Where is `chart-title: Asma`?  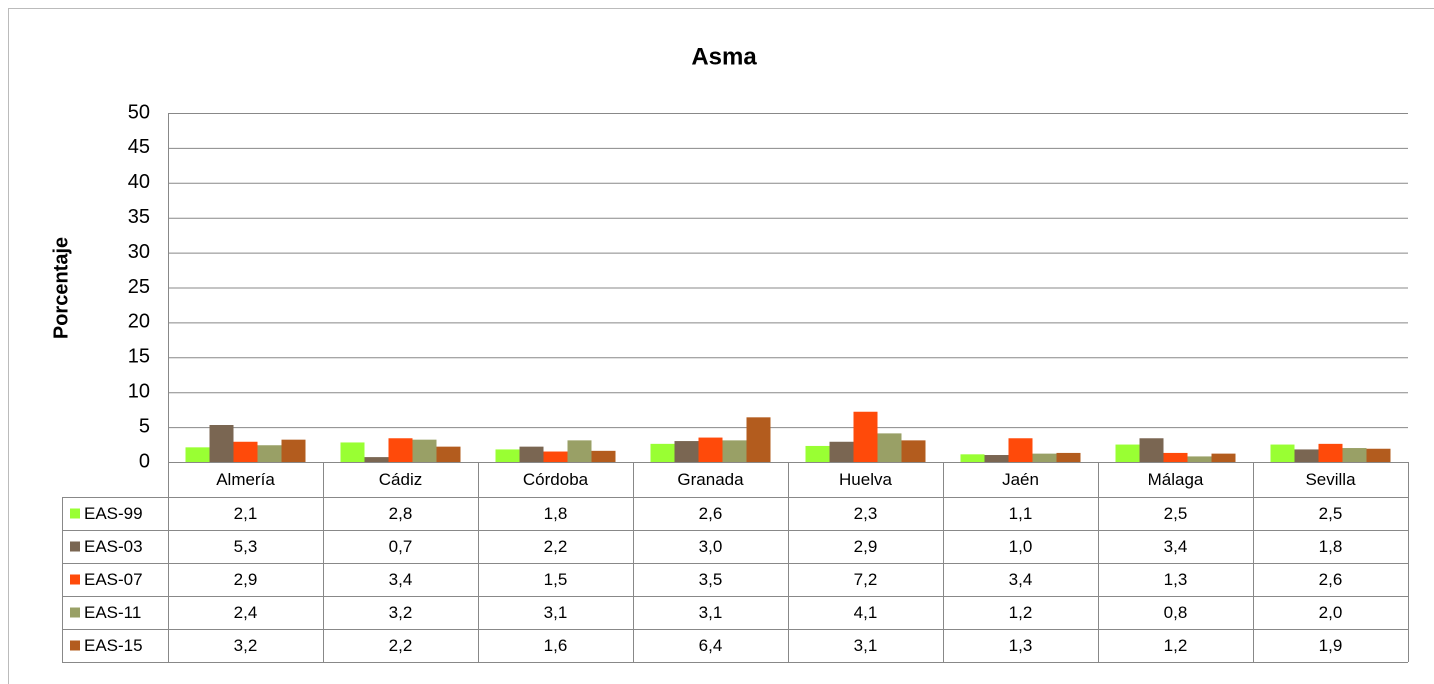 chart-title: Asma is located at coordinates (724, 56).